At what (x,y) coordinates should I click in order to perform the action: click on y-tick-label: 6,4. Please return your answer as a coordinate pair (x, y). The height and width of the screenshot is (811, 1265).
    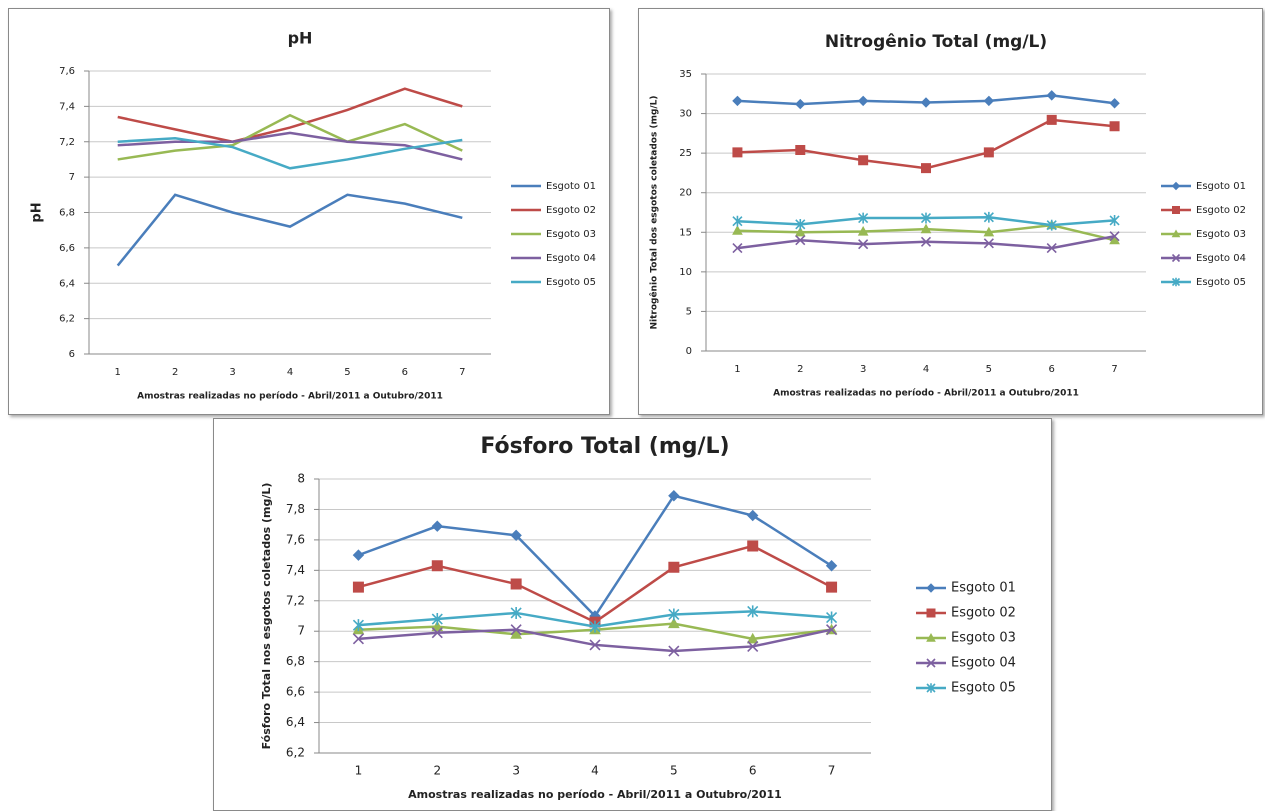
    Looking at the image, I should click on (67, 283).